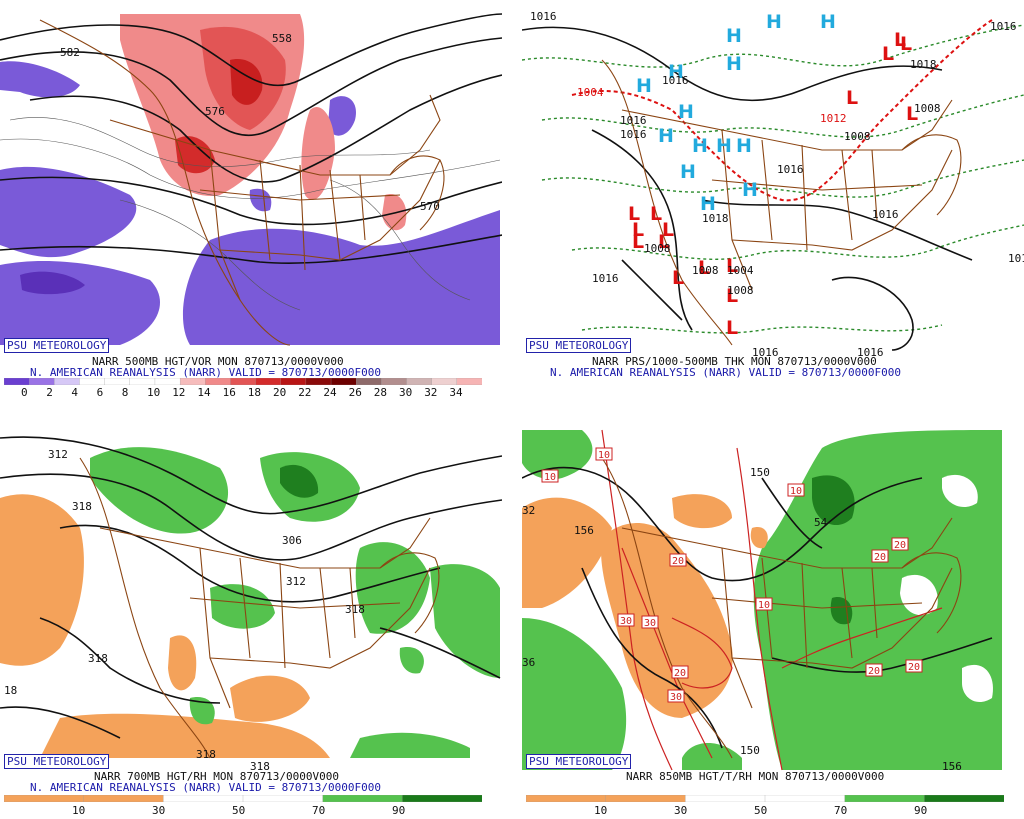 The height and width of the screenshot is (819, 1024). I want to click on contour-label: 582, so click(70, 52).